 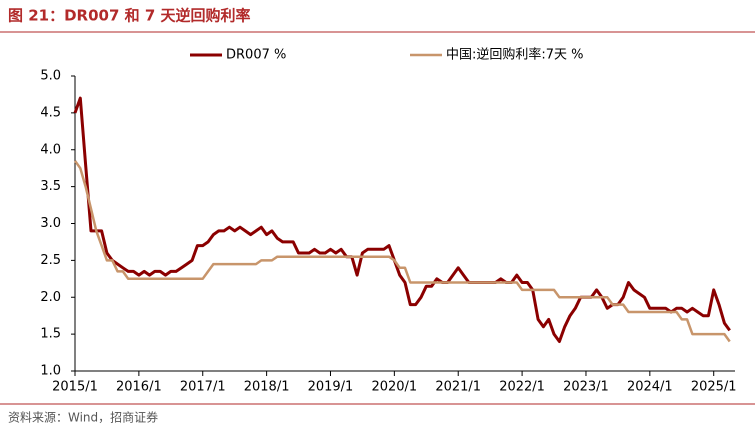 What do you see at coordinates (50, 297) in the screenshot?
I see `y-tick-label: 2.0` at bounding box center [50, 297].